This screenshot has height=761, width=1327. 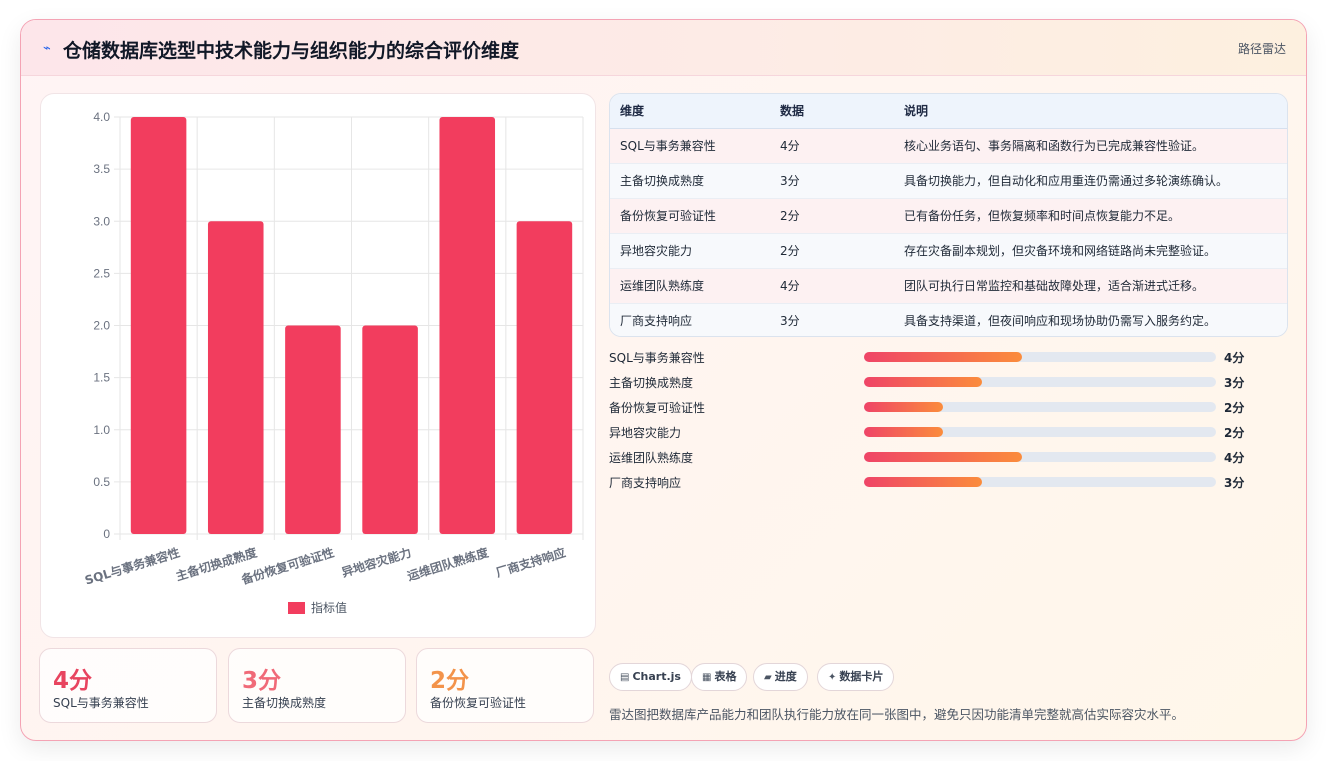 What do you see at coordinates (478, 703) in the screenshot?
I see `stat-label: 备份恢复可验证性` at bounding box center [478, 703].